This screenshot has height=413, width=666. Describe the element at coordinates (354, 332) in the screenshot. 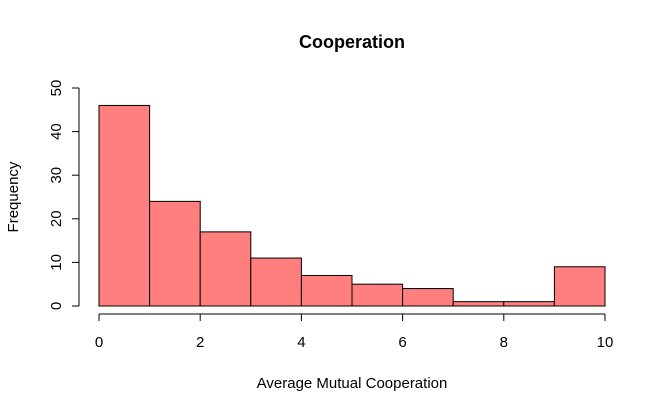

I see `x-axis: 0 2 4 6 8 10` at that location.